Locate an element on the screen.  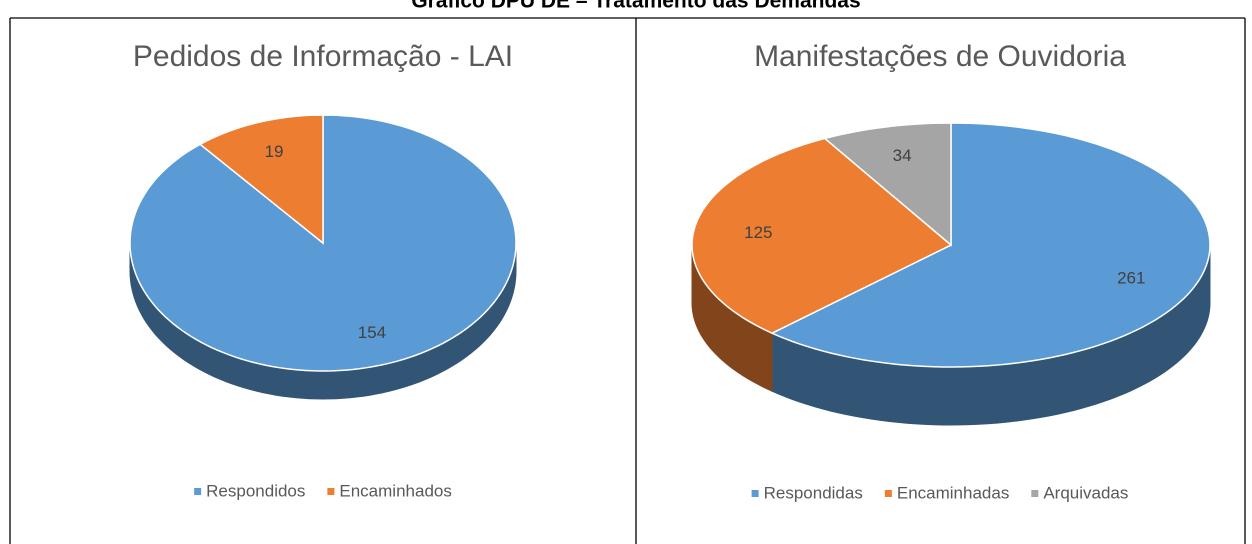
chart-title: Pedidos de Informação - LAI is located at coordinates (323, 56).